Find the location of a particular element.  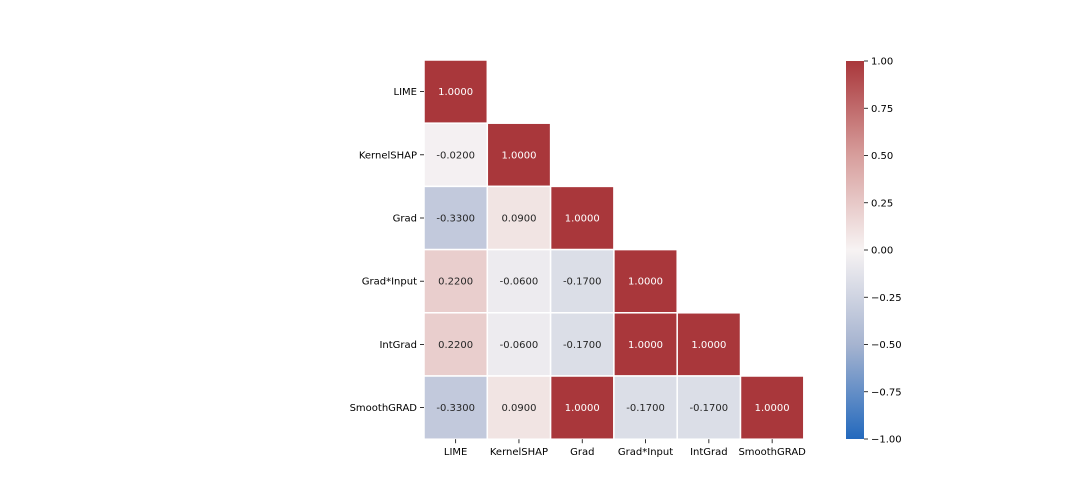

y-tick-label: Grad*Input is located at coordinates (389, 282).